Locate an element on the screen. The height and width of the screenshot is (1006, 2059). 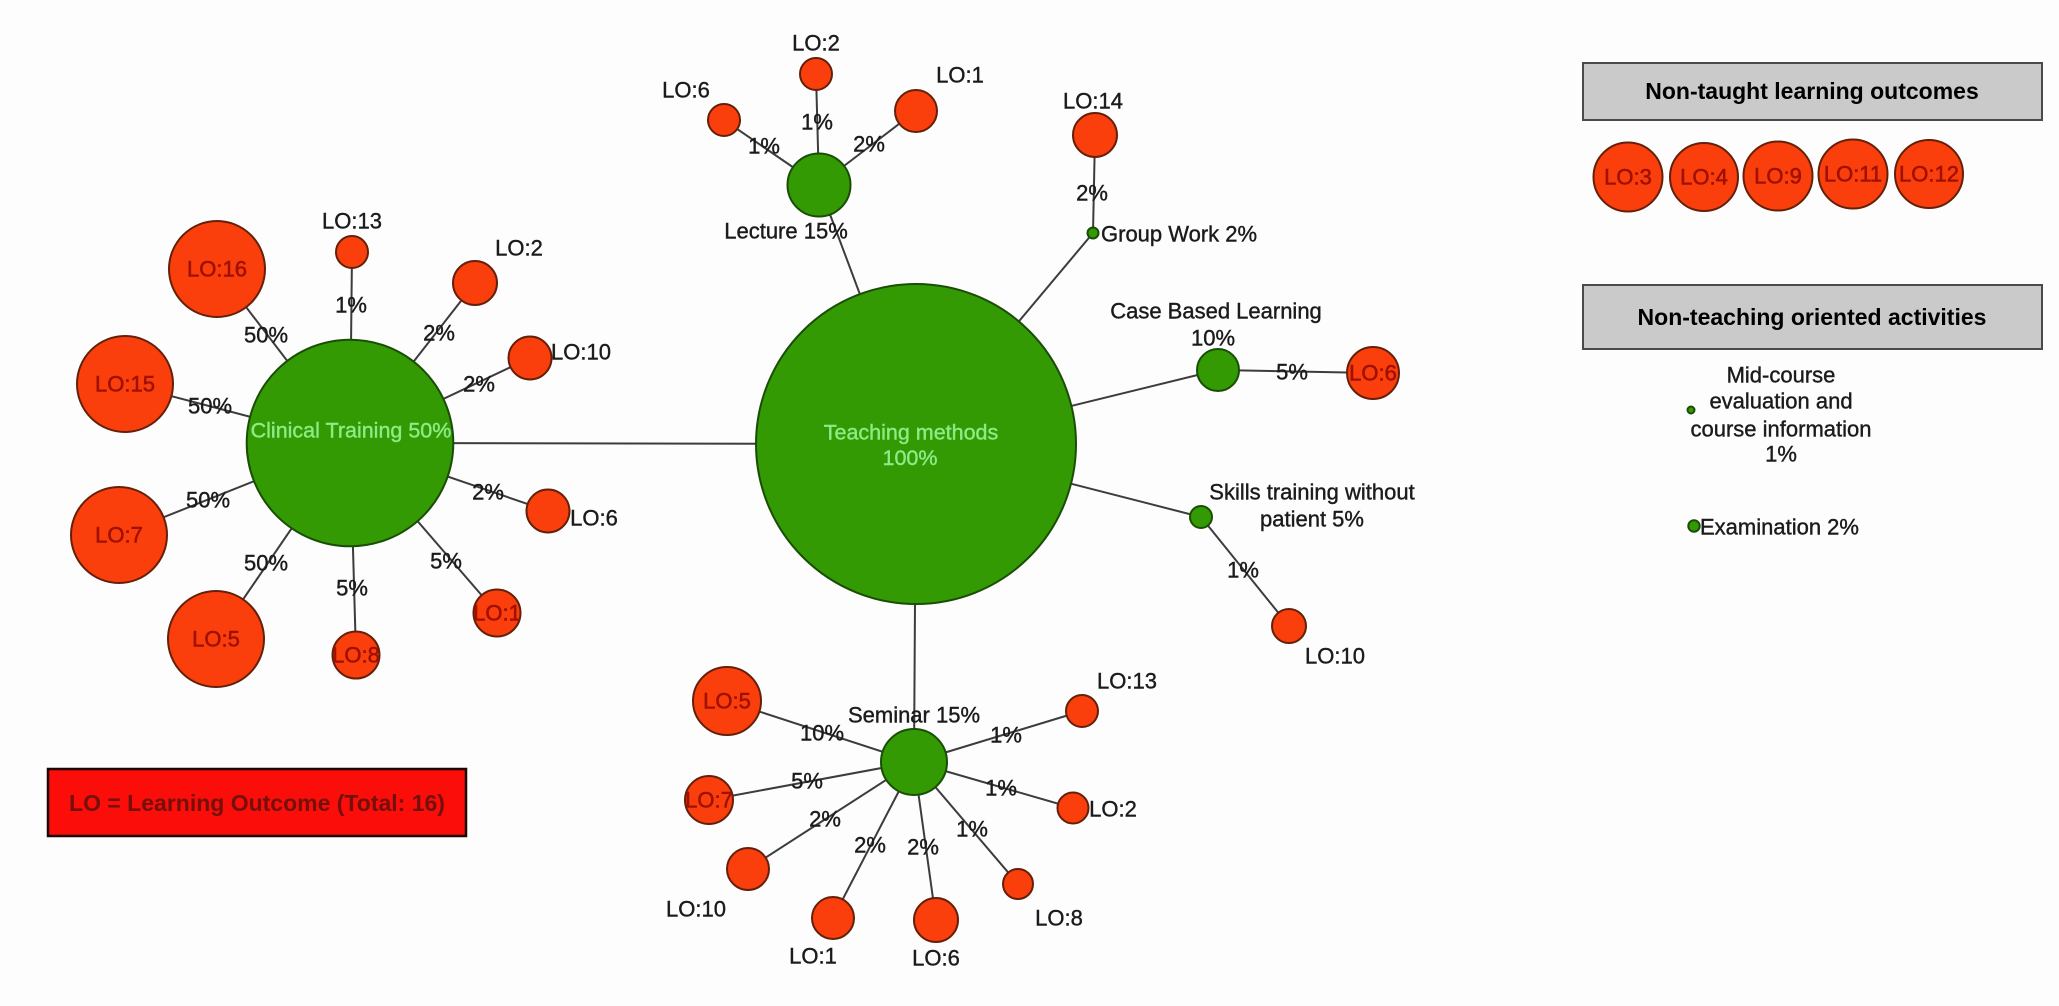
svg-text: Mid-course is located at coordinates (1781, 375).